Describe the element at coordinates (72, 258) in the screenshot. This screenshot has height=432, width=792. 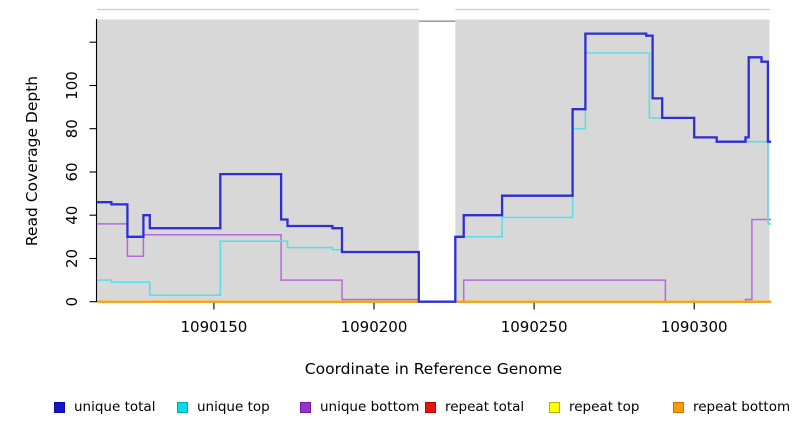
I see `svg-text: 20` at that location.